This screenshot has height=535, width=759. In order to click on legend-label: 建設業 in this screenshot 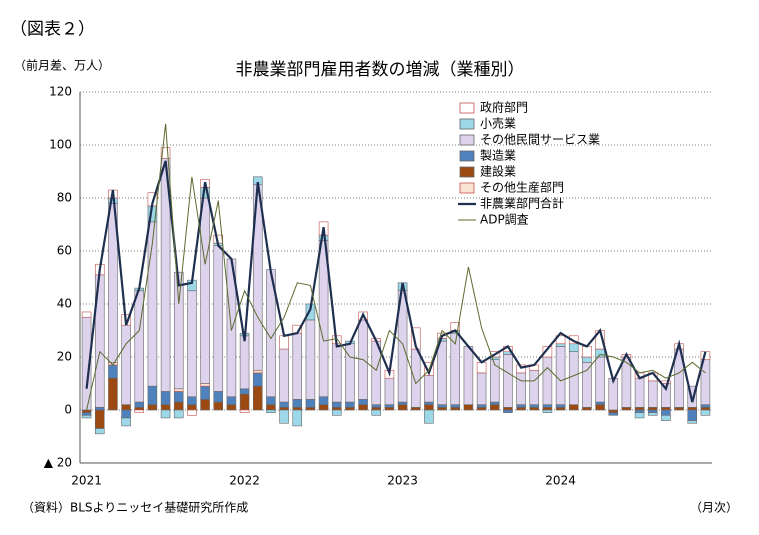, I will do `click(498, 171)`.